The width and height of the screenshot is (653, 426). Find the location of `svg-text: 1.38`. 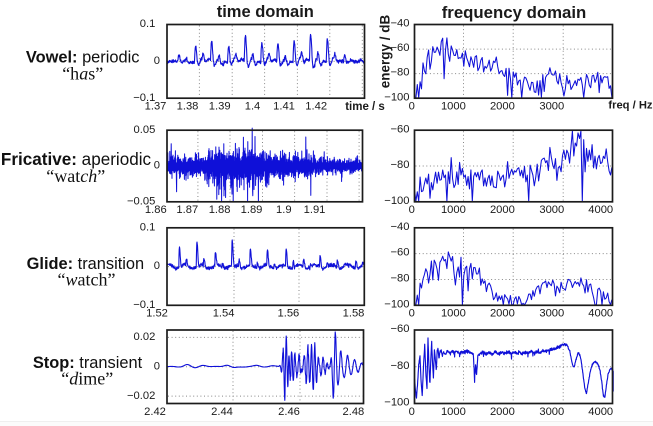

svg-text: 1.38 is located at coordinates (188, 107).